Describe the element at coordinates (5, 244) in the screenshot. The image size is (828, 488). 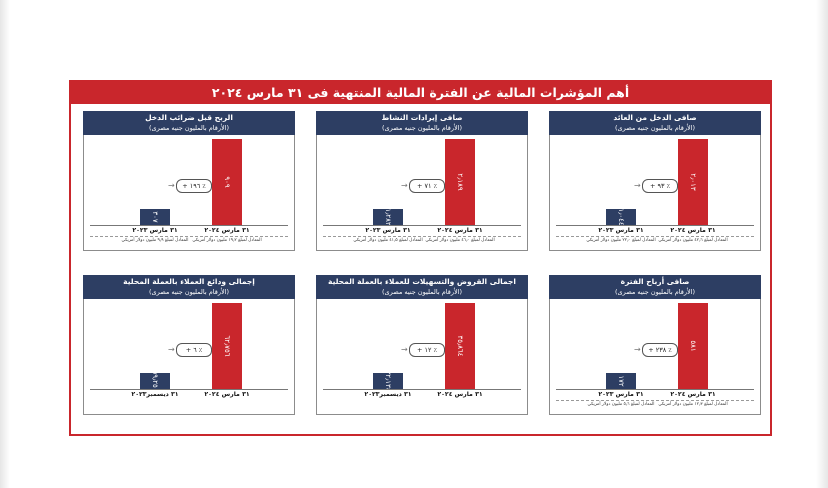
I see `page-shadow-left` at that location.